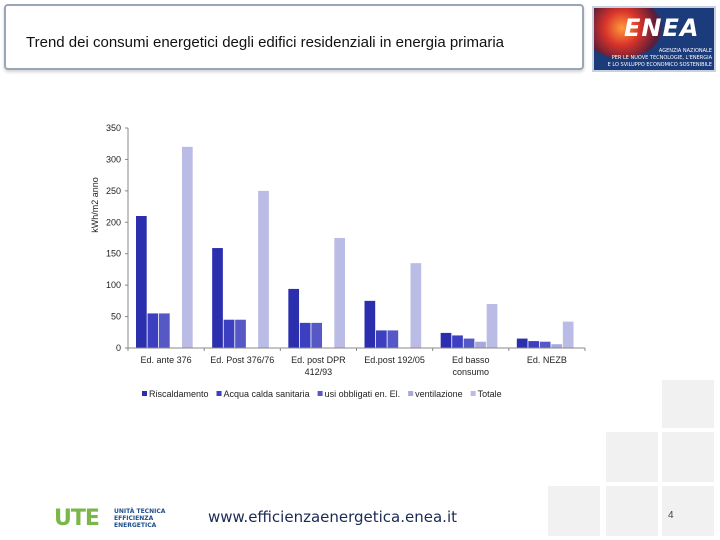 The image size is (720, 540). What do you see at coordinates (332, 517) in the screenshot?
I see `website-link: www.efficienzaenergetica.enea.it` at bounding box center [332, 517].